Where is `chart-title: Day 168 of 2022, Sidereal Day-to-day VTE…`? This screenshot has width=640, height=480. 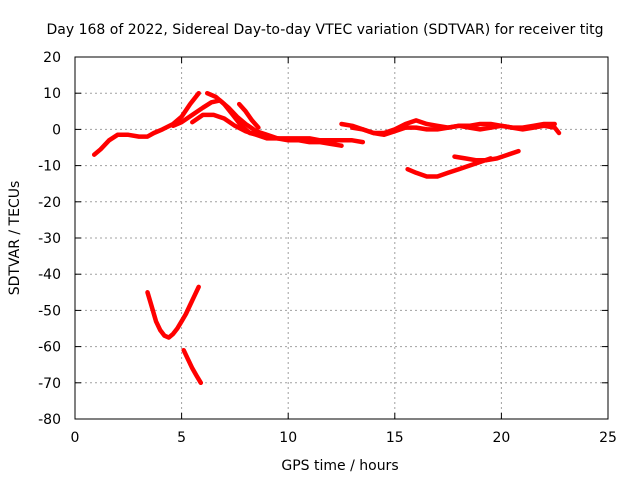 chart-title: Day 168 of 2022, Sidereal Day-to-day VTE… is located at coordinates (325, 30).